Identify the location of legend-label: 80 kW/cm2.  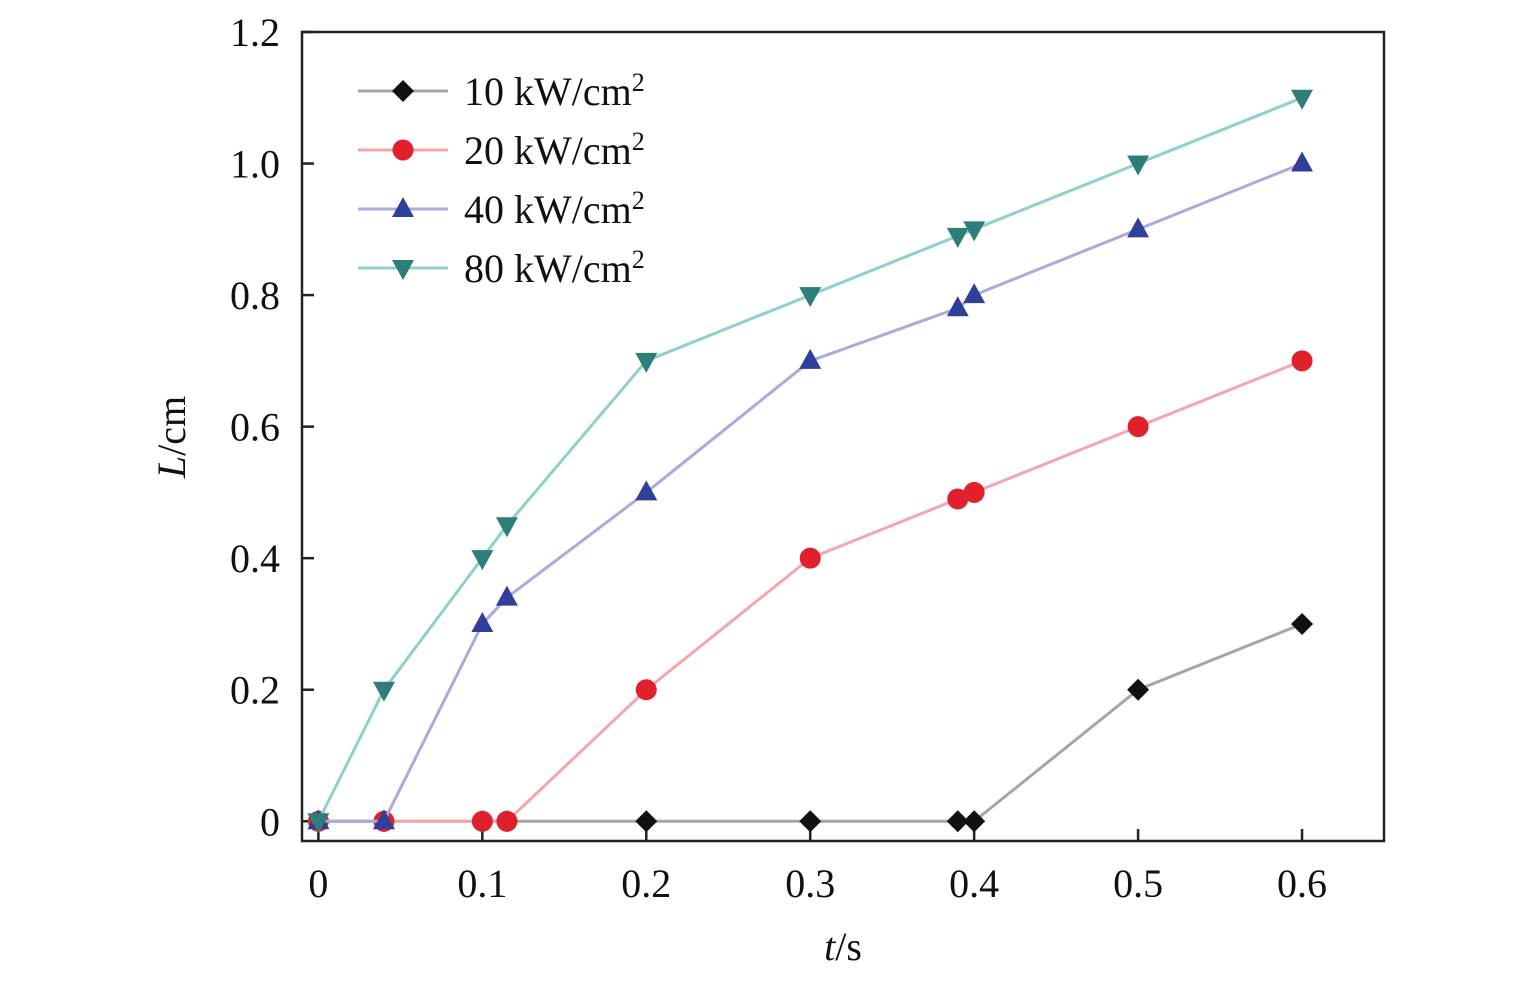
(554, 268).